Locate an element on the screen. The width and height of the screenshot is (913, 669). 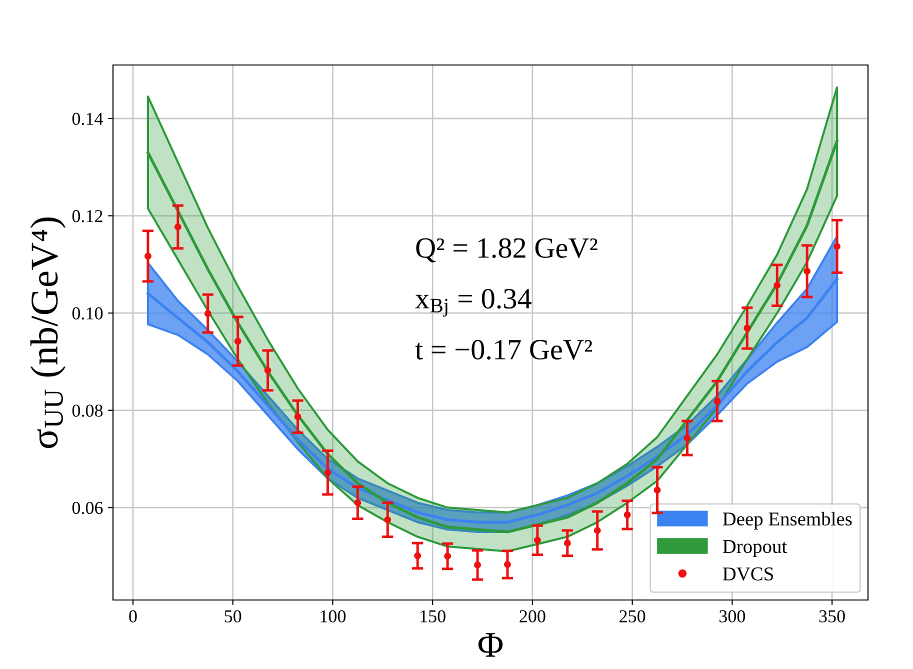
x-tick-label: 350 is located at coordinates (832, 616).